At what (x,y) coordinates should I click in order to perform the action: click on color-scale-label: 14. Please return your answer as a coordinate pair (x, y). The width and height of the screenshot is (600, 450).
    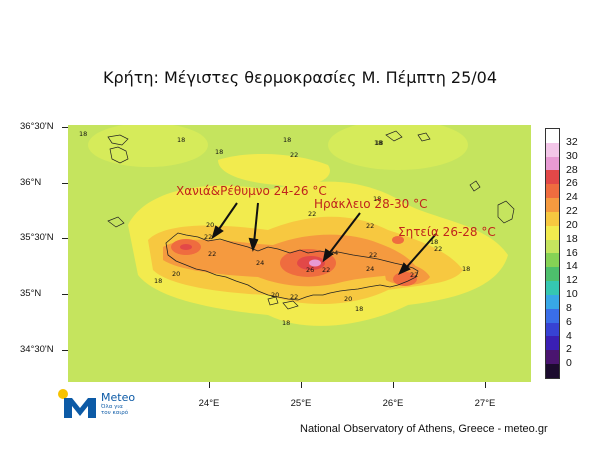
    Looking at the image, I should click on (572, 266).